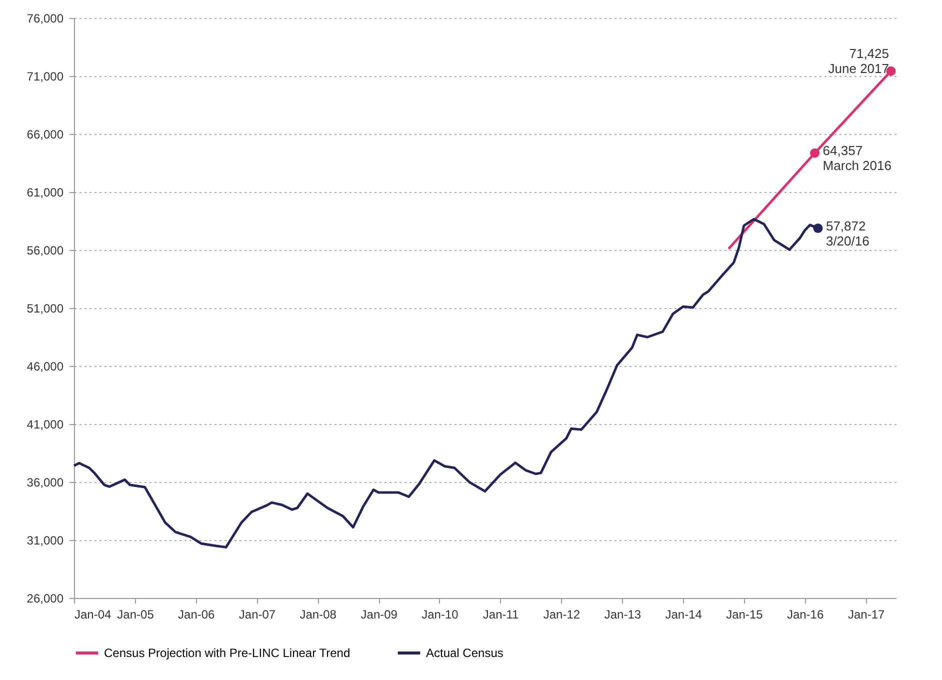  Describe the element at coordinates (866, 615) in the screenshot. I see `x-tick-label: Jan-17` at that location.